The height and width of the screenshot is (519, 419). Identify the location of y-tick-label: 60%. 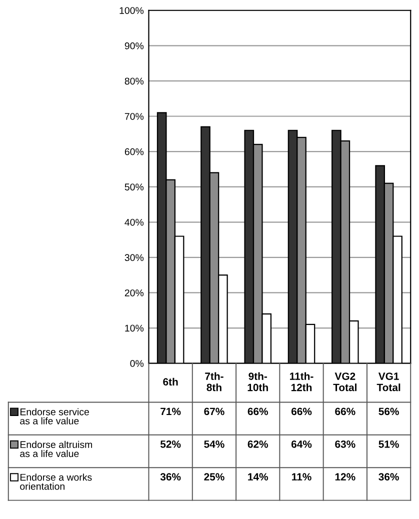
(134, 152).